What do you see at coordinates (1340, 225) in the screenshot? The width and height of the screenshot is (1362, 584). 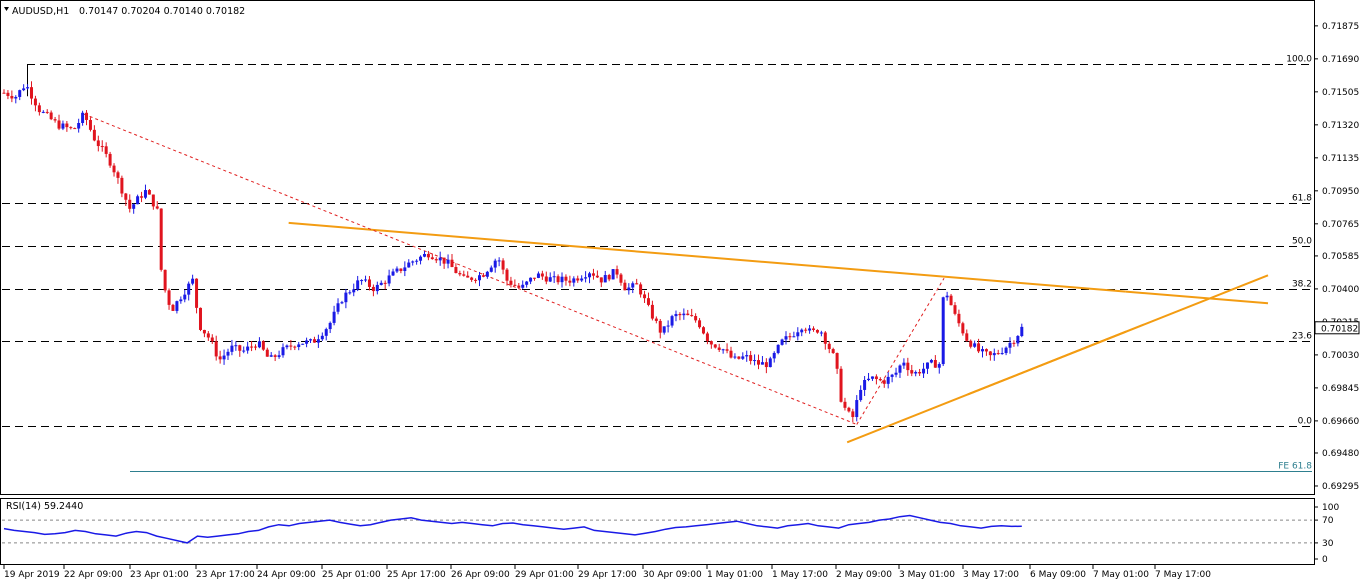 I see `price-tick-label: 0.70765` at bounding box center [1340, 225].